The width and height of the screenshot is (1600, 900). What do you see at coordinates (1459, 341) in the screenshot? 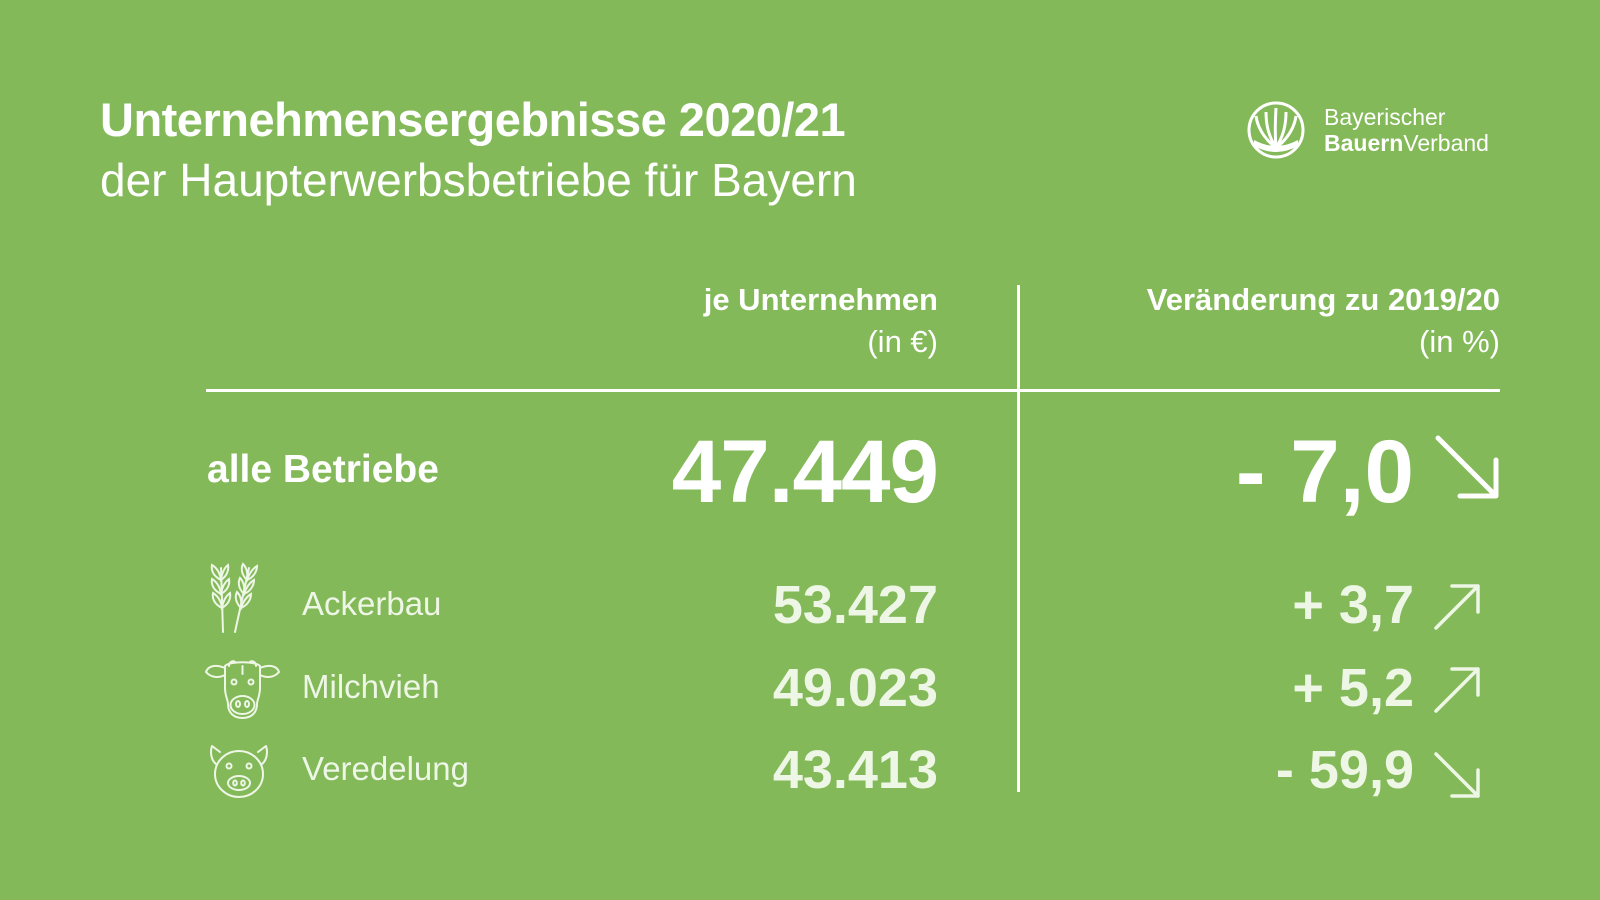
I see `column-heading-unit: (in %)` at bounding box center [1459, 341].